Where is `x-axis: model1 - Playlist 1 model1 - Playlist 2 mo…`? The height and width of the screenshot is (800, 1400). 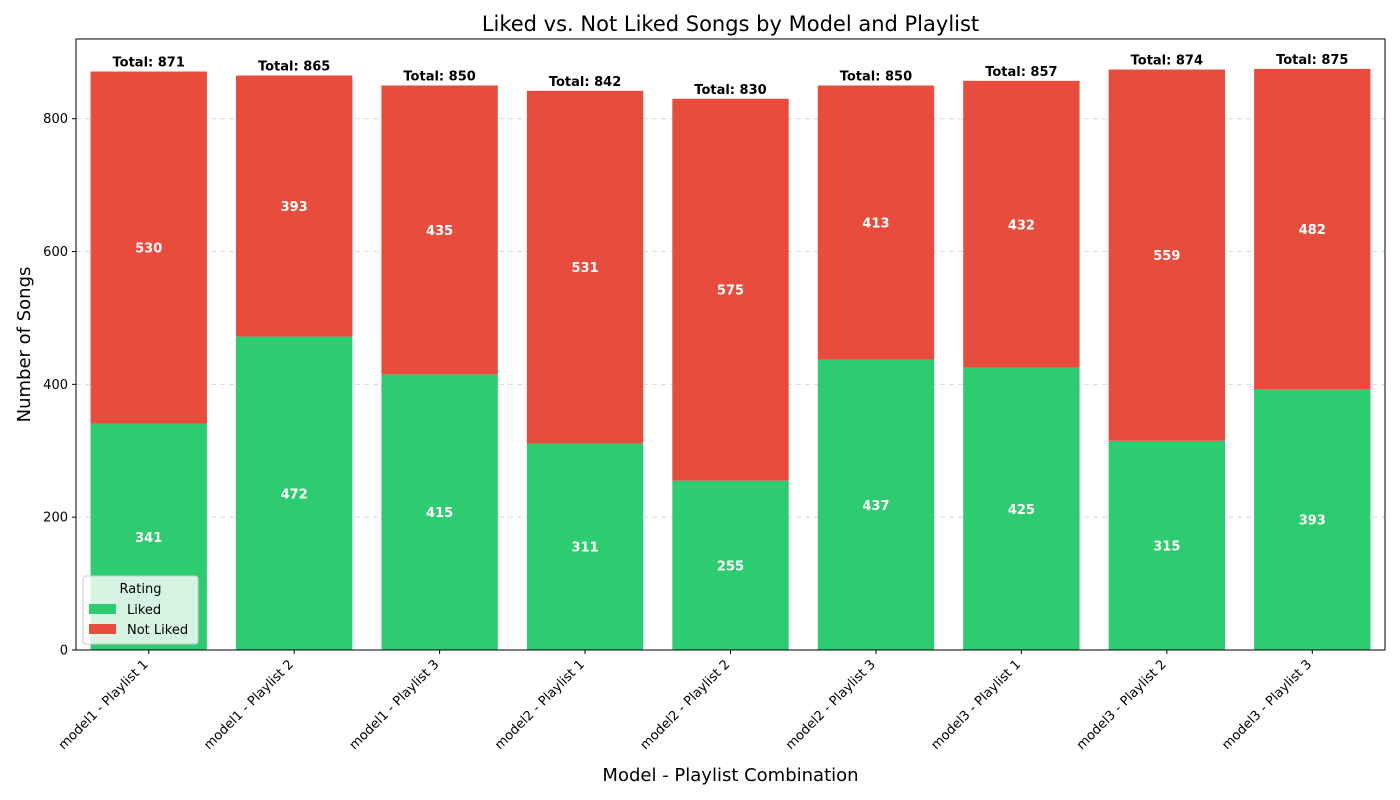
x-axis: model1 - Playlist 1 model1 - Playlist 2 mo… is located at coordinates (685, 701).